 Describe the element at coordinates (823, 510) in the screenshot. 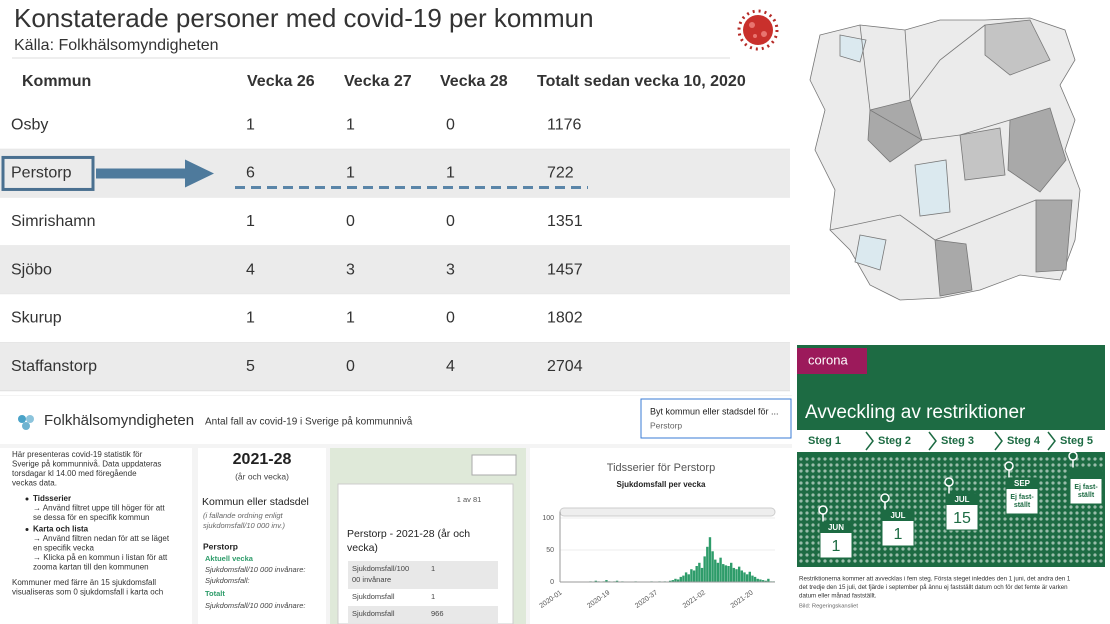

I see `marker` at that location.